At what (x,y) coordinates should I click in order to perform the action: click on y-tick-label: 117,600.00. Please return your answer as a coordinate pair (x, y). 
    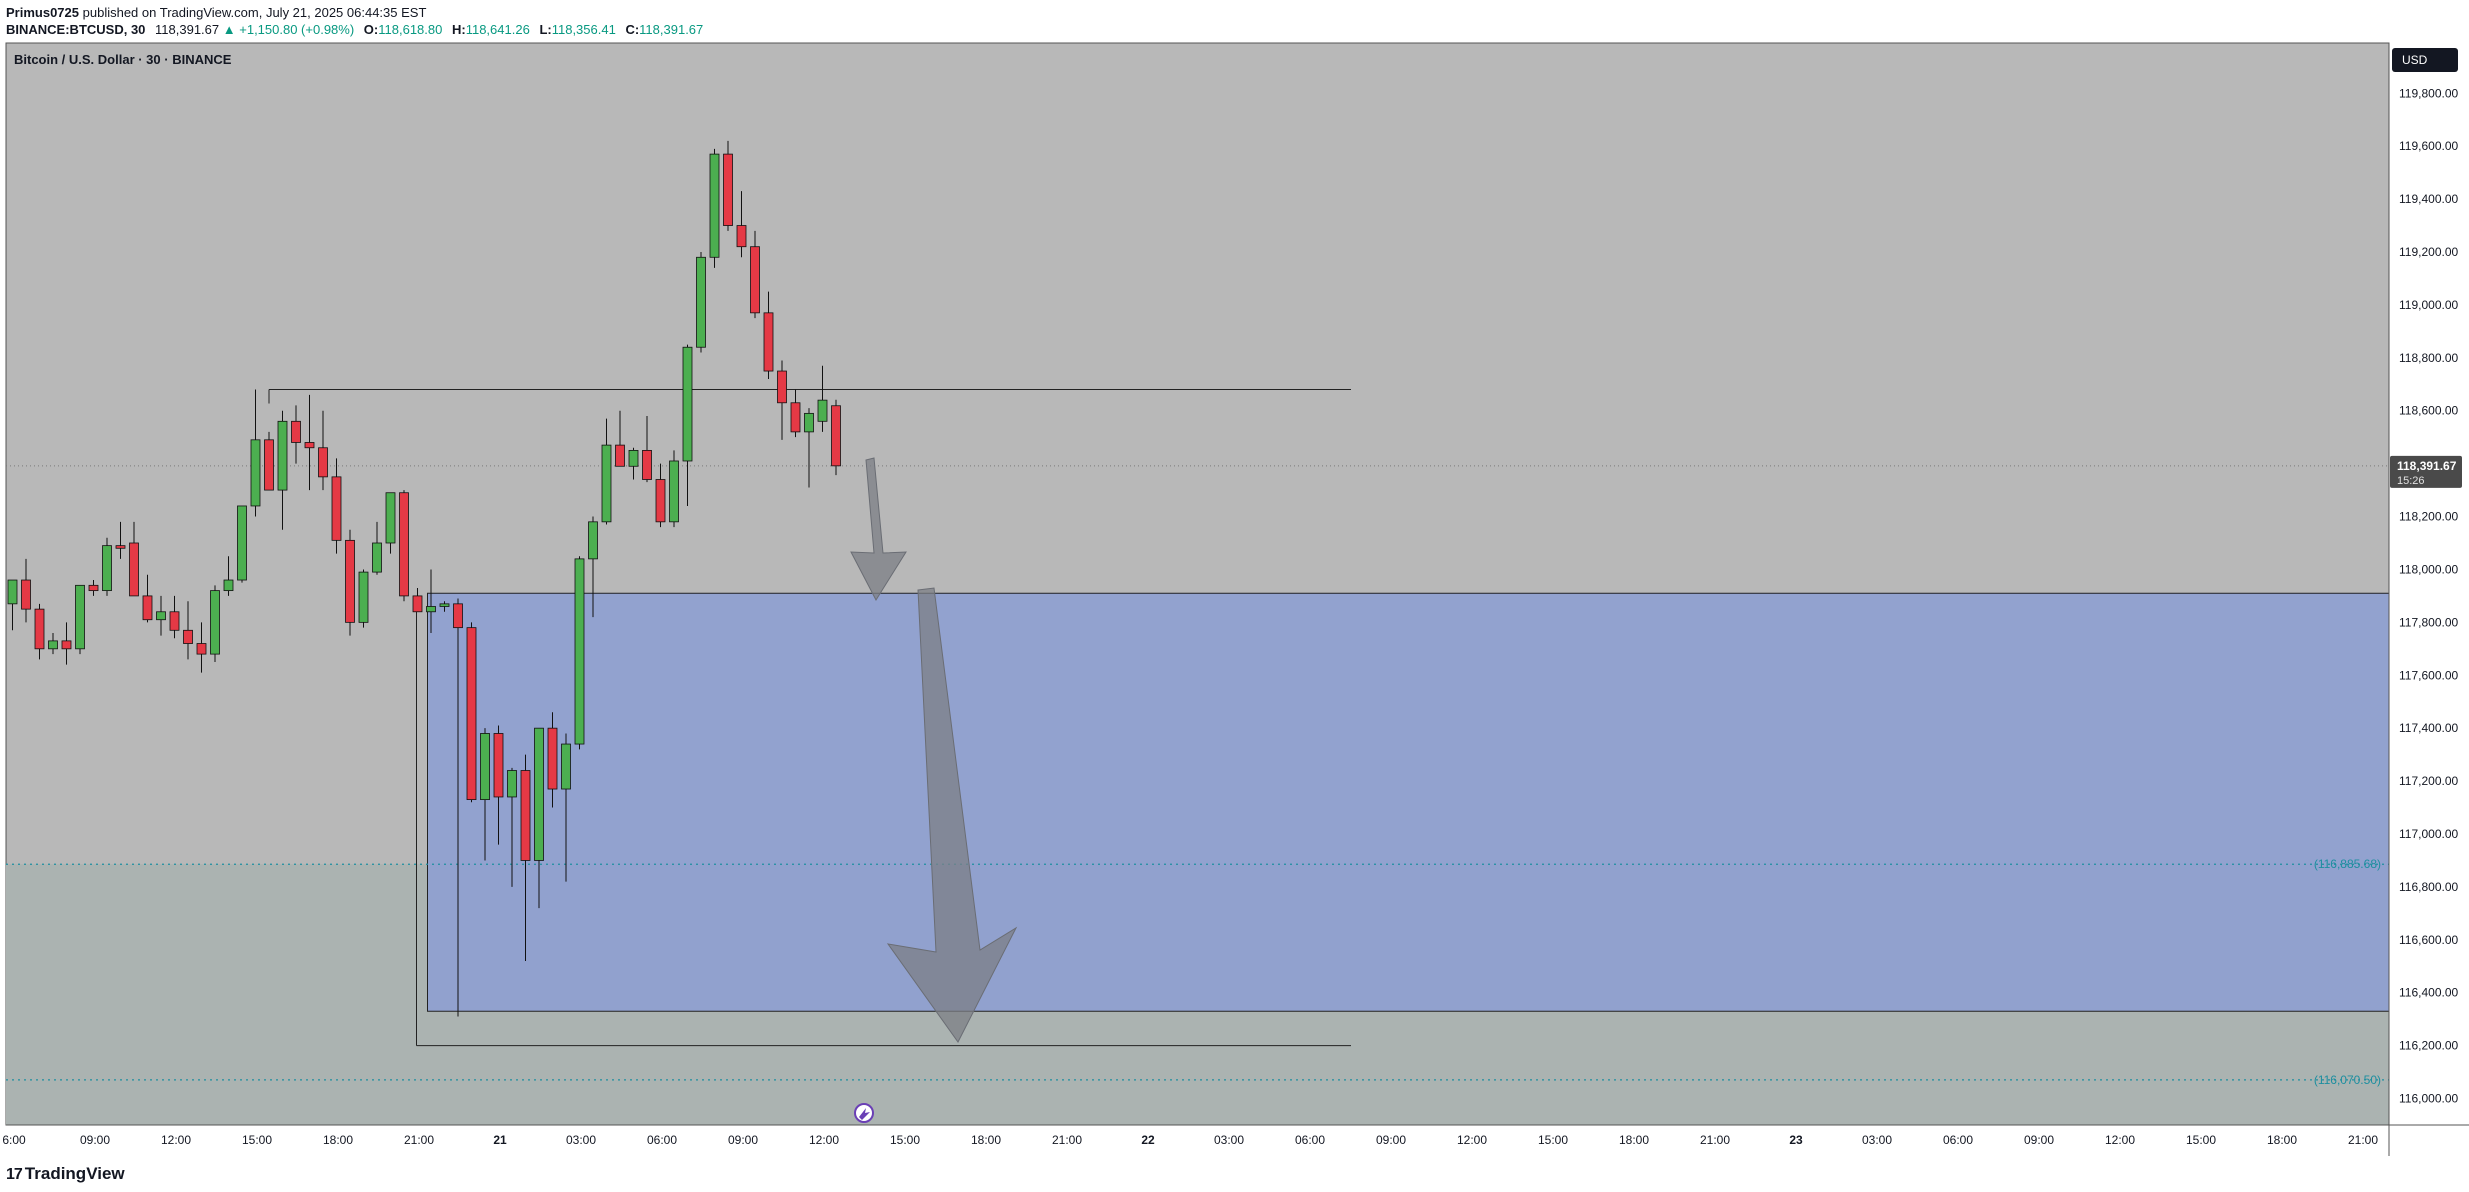
    Looking at the image, I should click on (2428, 675).